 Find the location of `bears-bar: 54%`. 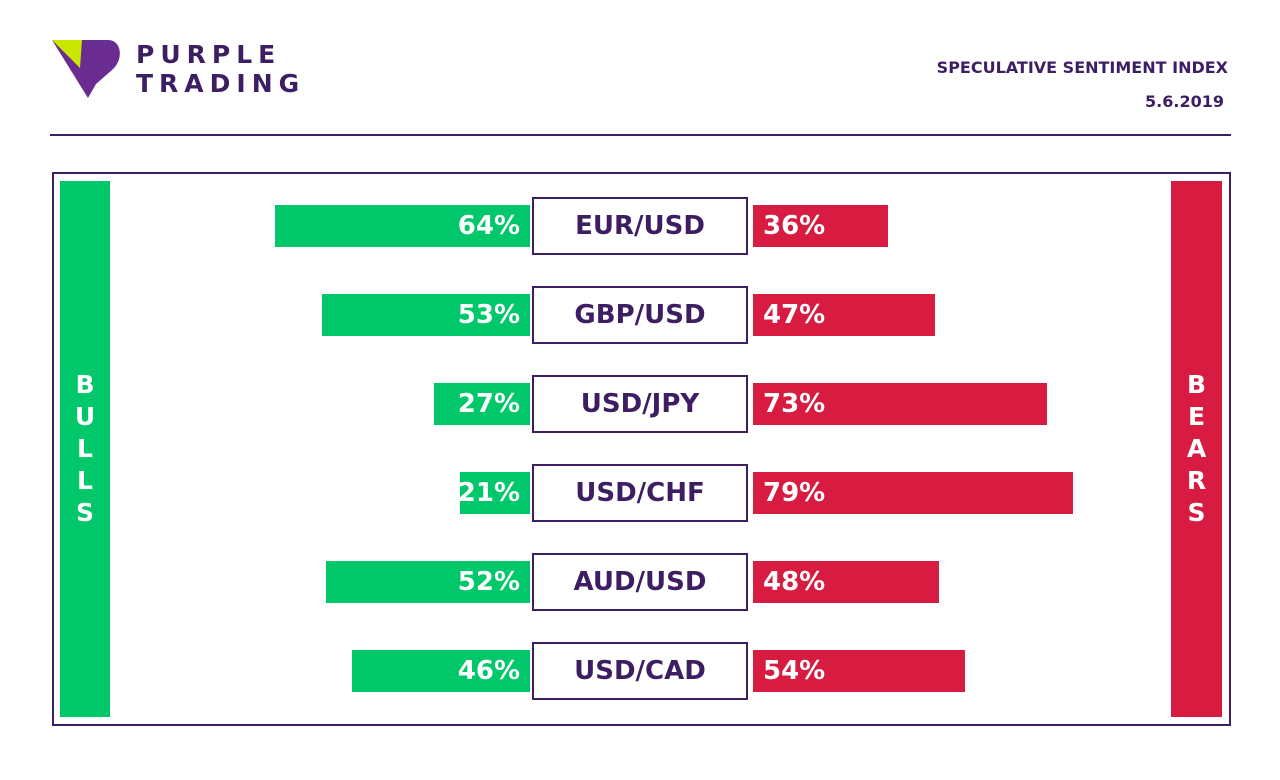

bears-bar: 54% is located at coordinates (859, 671).